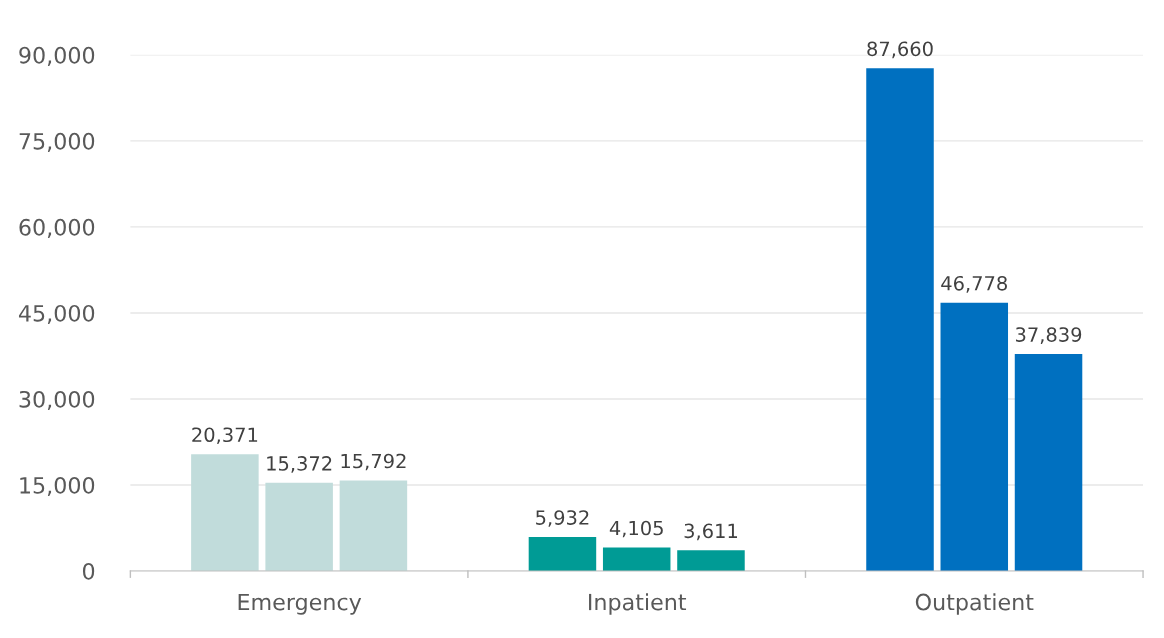  Describe the element at coordinates (57, 400) in the screenshot. I see `y-tick-label: 30,000` at that location.